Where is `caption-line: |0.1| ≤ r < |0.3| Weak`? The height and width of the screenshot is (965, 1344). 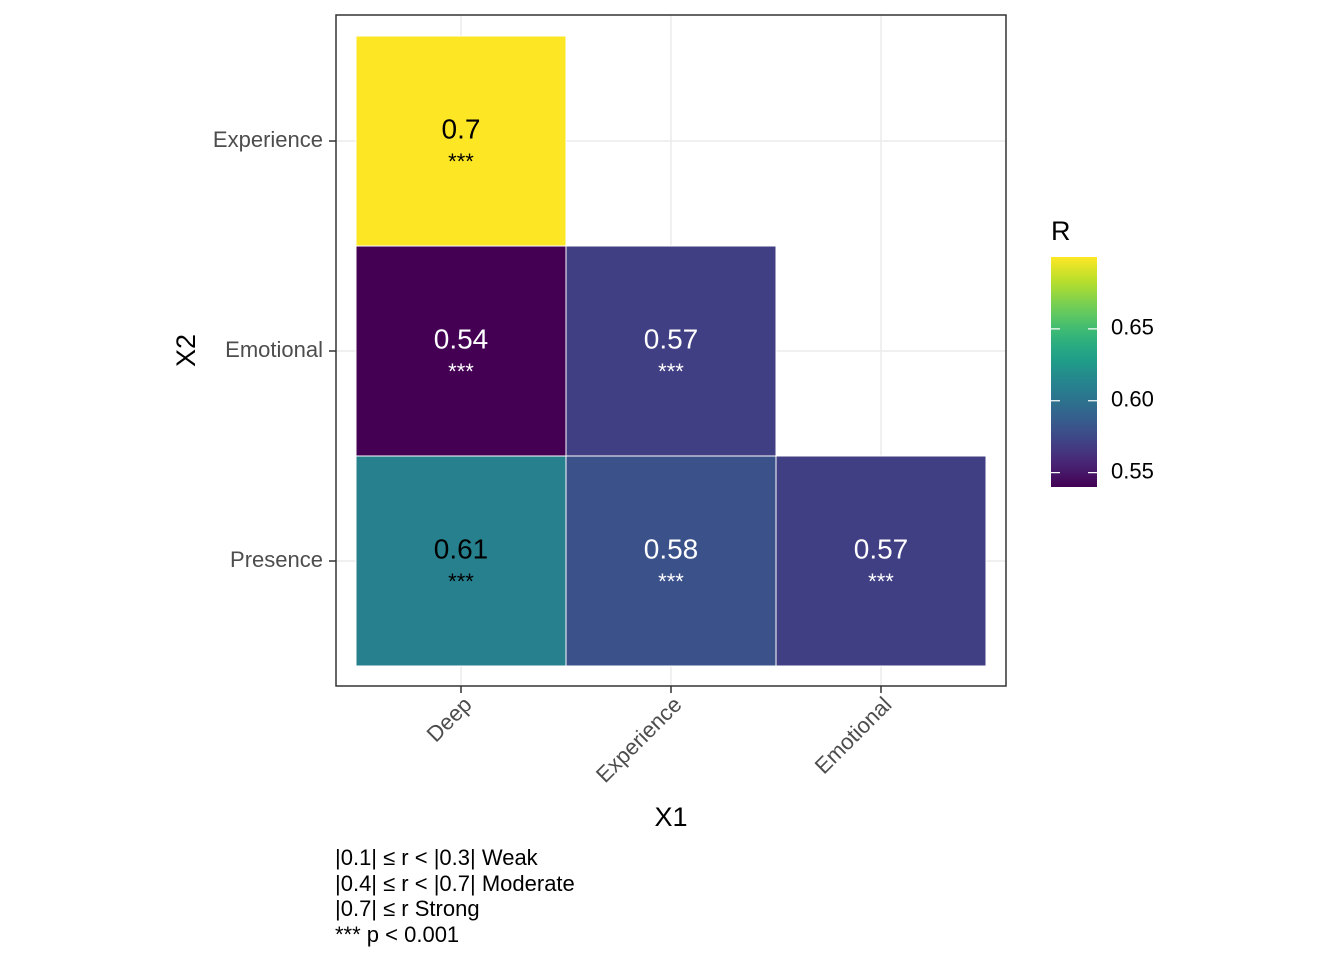 caption-line: |0.1| ≤ r < |0.3| Weak is located at coordinates (436, 857).